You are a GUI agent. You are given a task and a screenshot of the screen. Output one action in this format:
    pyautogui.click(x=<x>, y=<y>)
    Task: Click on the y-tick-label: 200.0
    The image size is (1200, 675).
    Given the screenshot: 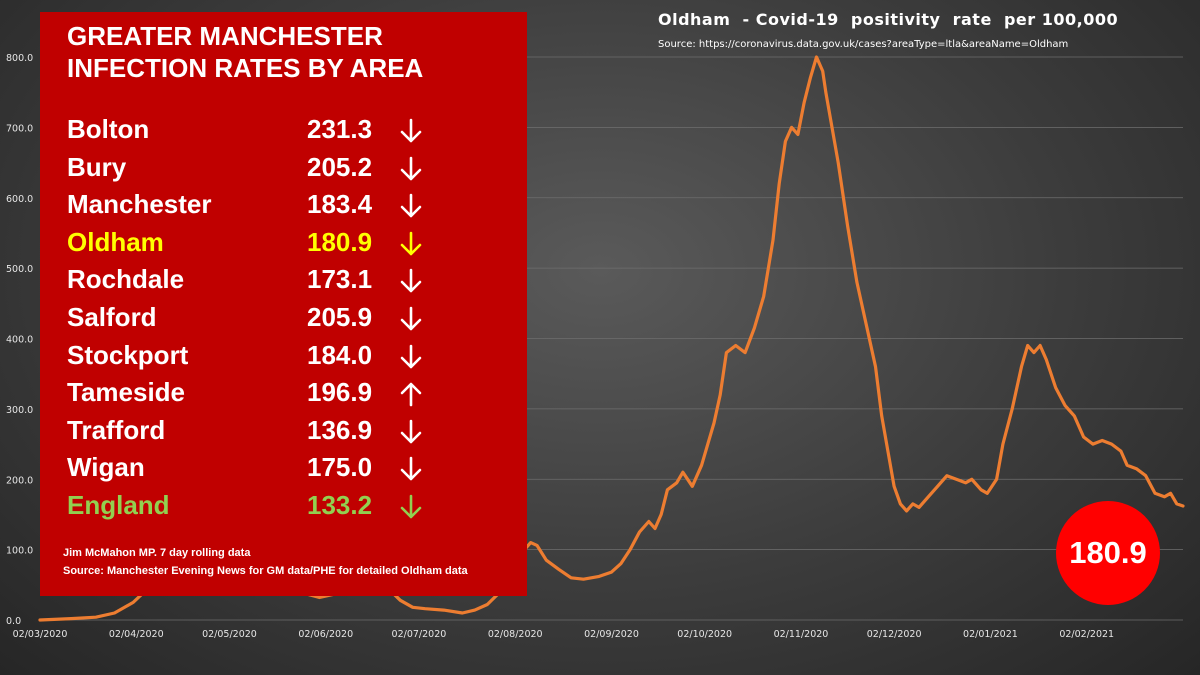 What is the action you would take?
    pyautogui.click(x=19, y=480)
    